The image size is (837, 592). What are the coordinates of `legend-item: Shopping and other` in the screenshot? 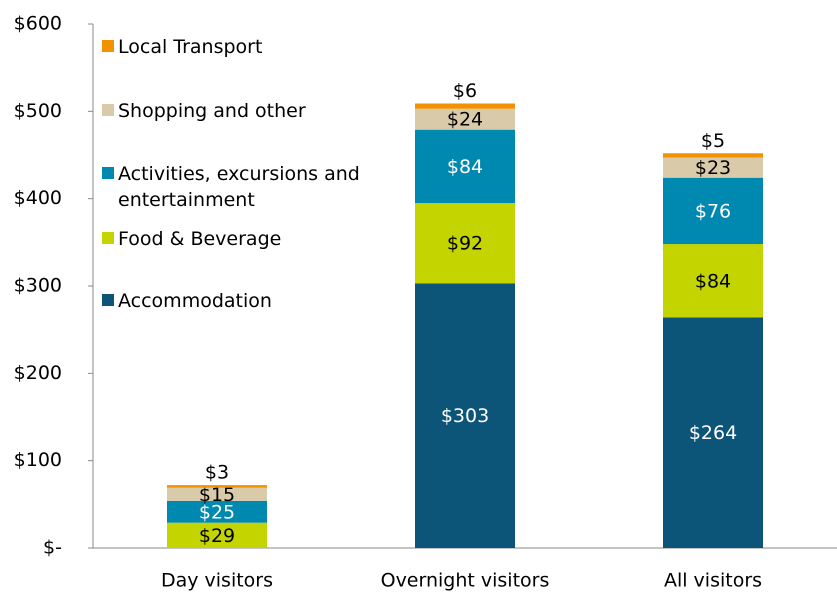 It's located at (235, 111).